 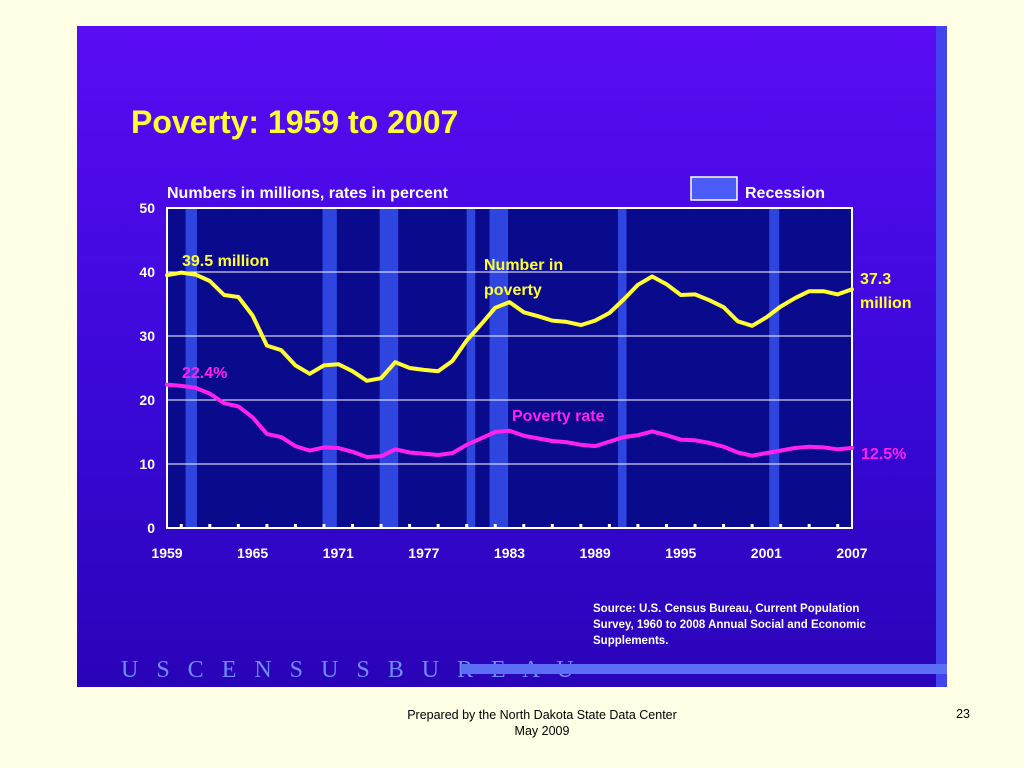 What do you see at coordinates (295, 122) in the screenshot?
I see `slide-title: Poverty: 1959 to 2007` at bounding box center [295, 122].